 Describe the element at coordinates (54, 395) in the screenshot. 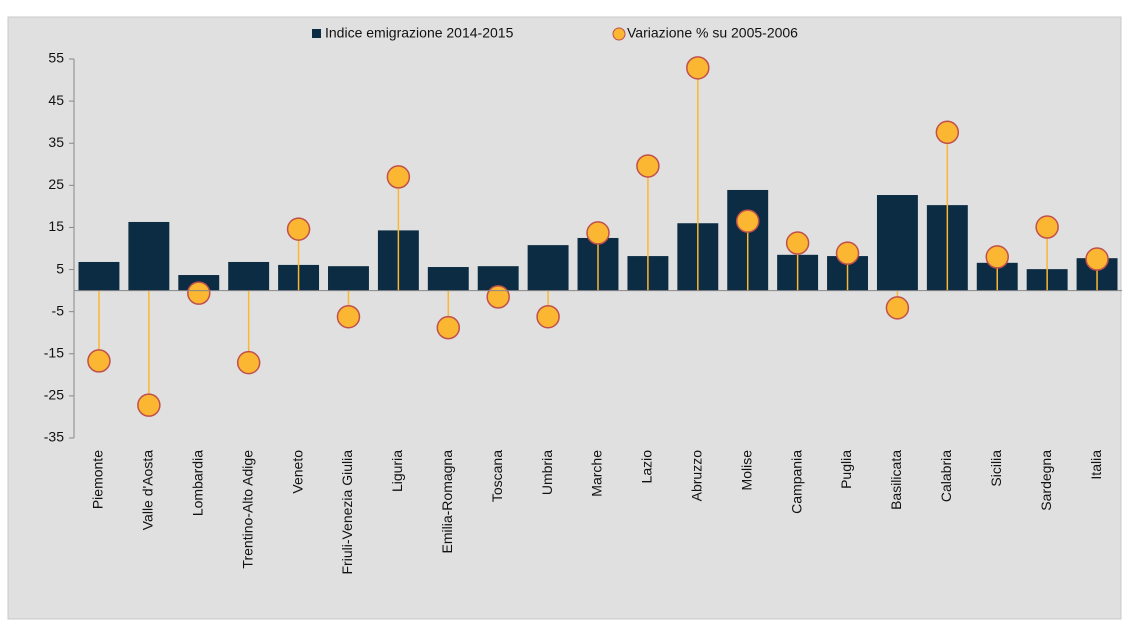

I see `y-tick-label: -25` at that location.